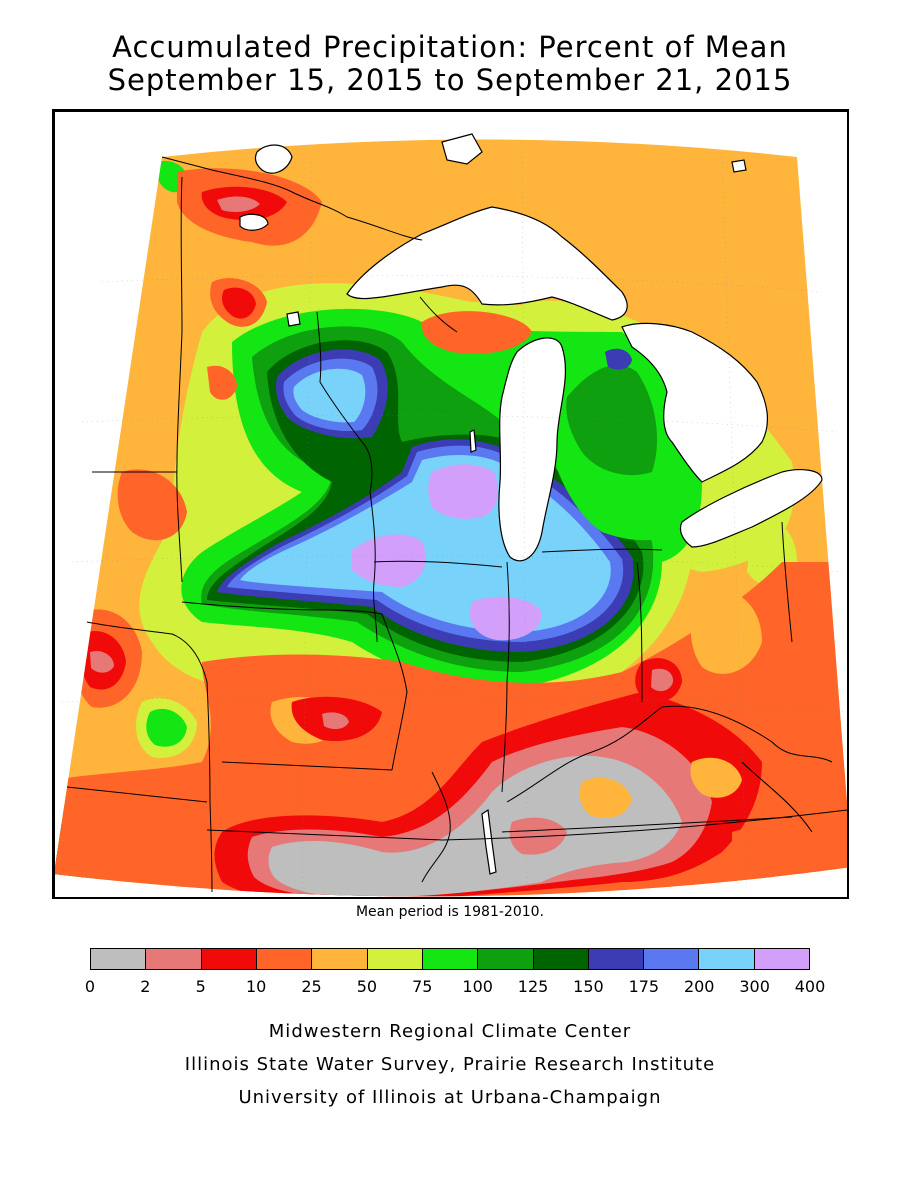 This screenshot has width=900, height=1200. I want to click on band-100-125-michigan, so click(611, 420).